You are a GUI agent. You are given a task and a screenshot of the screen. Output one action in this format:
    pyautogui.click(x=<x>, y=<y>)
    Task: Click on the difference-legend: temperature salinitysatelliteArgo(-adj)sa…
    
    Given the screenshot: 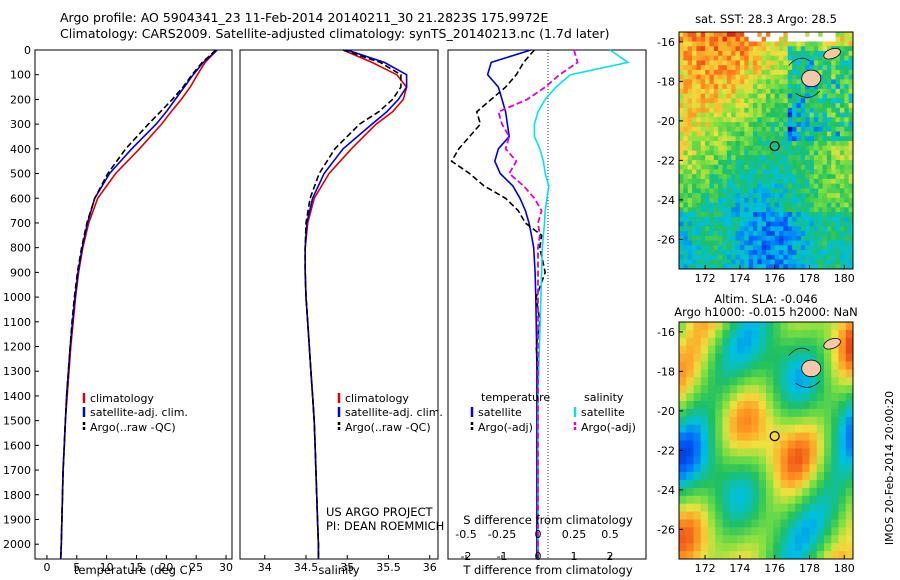 What is the action you would take?
    pyautogui.click(x=553, y=412)
    